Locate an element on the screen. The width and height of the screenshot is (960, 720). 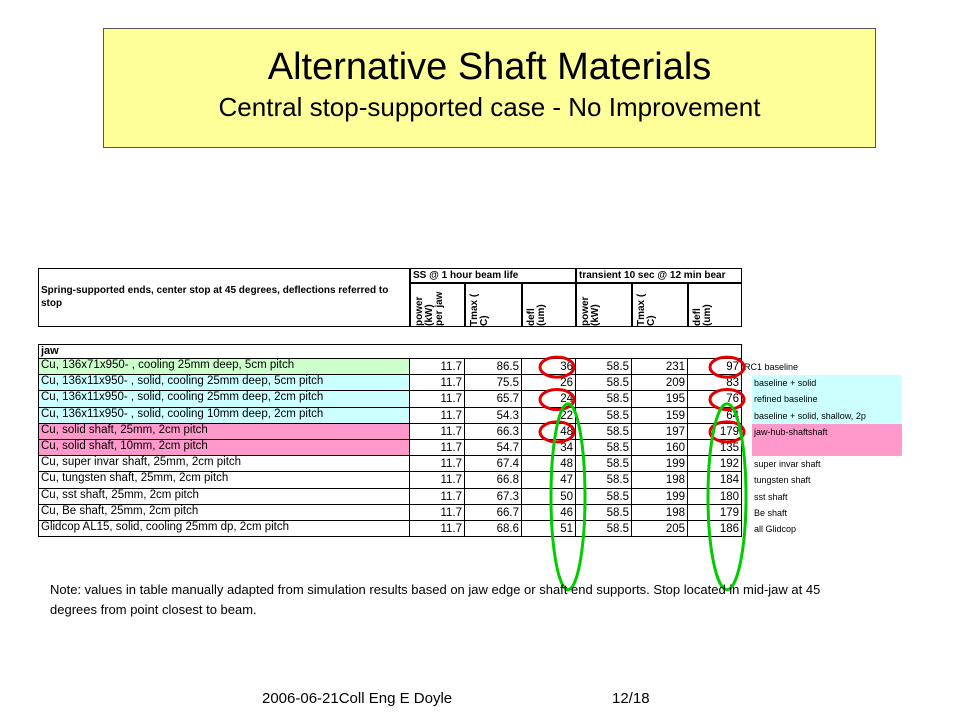
row-note: jaw-hub-shaftshaft is located at coordinates (827, 431).